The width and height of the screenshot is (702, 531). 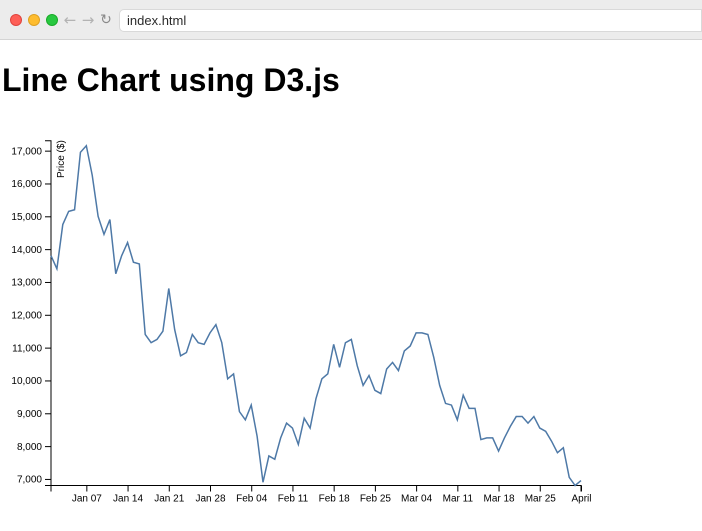 What do you see at coordinates (499, 499) in the screenshot?
I see `x-tick-label: Mar 18` at bounding box center [499, 499].